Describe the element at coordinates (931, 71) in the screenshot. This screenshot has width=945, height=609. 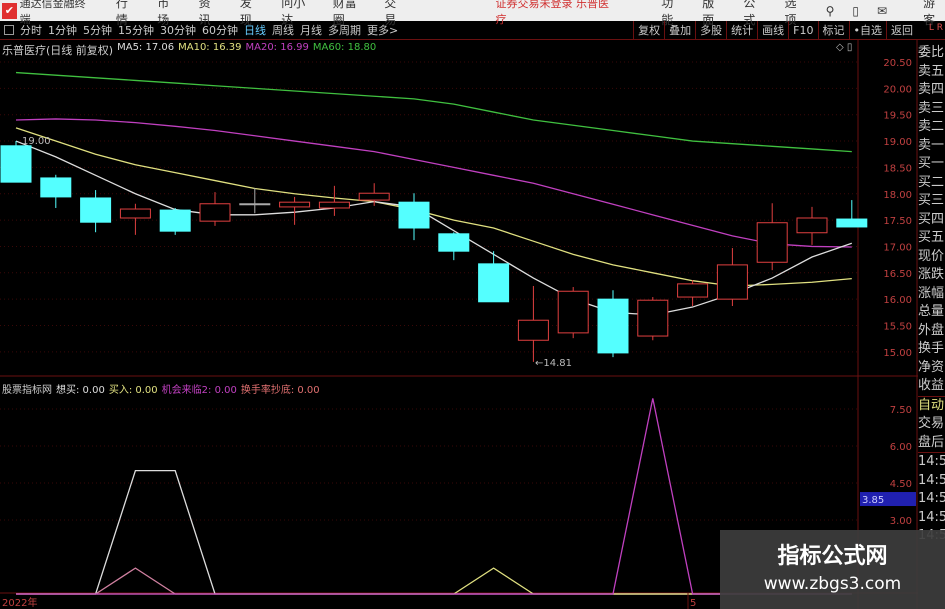
I see `quote-label: 卖五` at that location.